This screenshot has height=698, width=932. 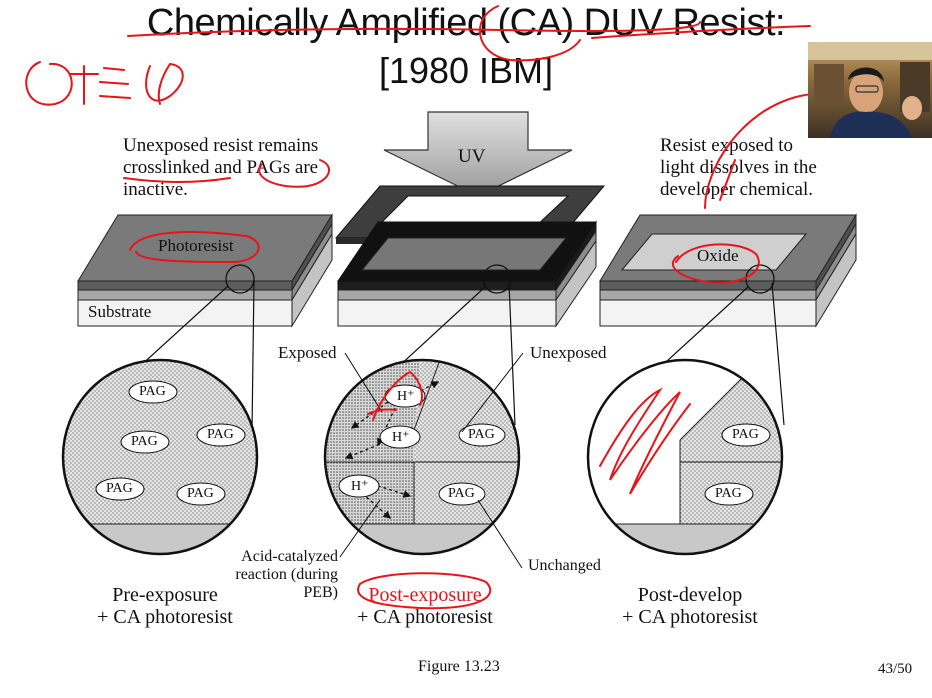 What do you see at coordinates (726, 145) in the screenshot?
I see `right-note-line: Resist exposed to` at bounding box center [726, 145].